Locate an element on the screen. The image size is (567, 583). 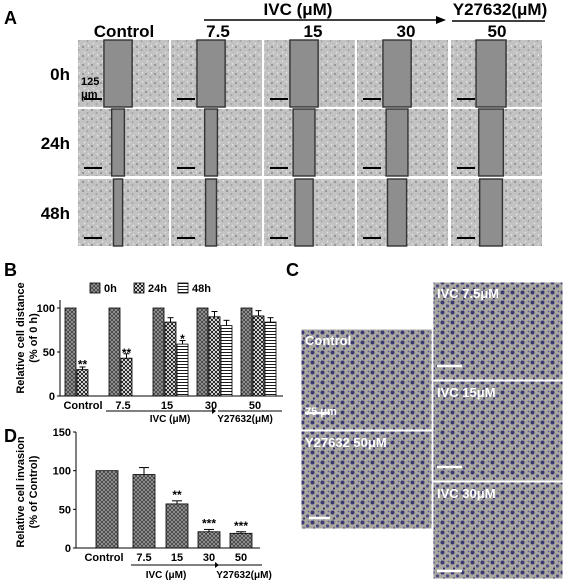
invasion-image: IVC 7.5μM is located at coordinates (498, 331).